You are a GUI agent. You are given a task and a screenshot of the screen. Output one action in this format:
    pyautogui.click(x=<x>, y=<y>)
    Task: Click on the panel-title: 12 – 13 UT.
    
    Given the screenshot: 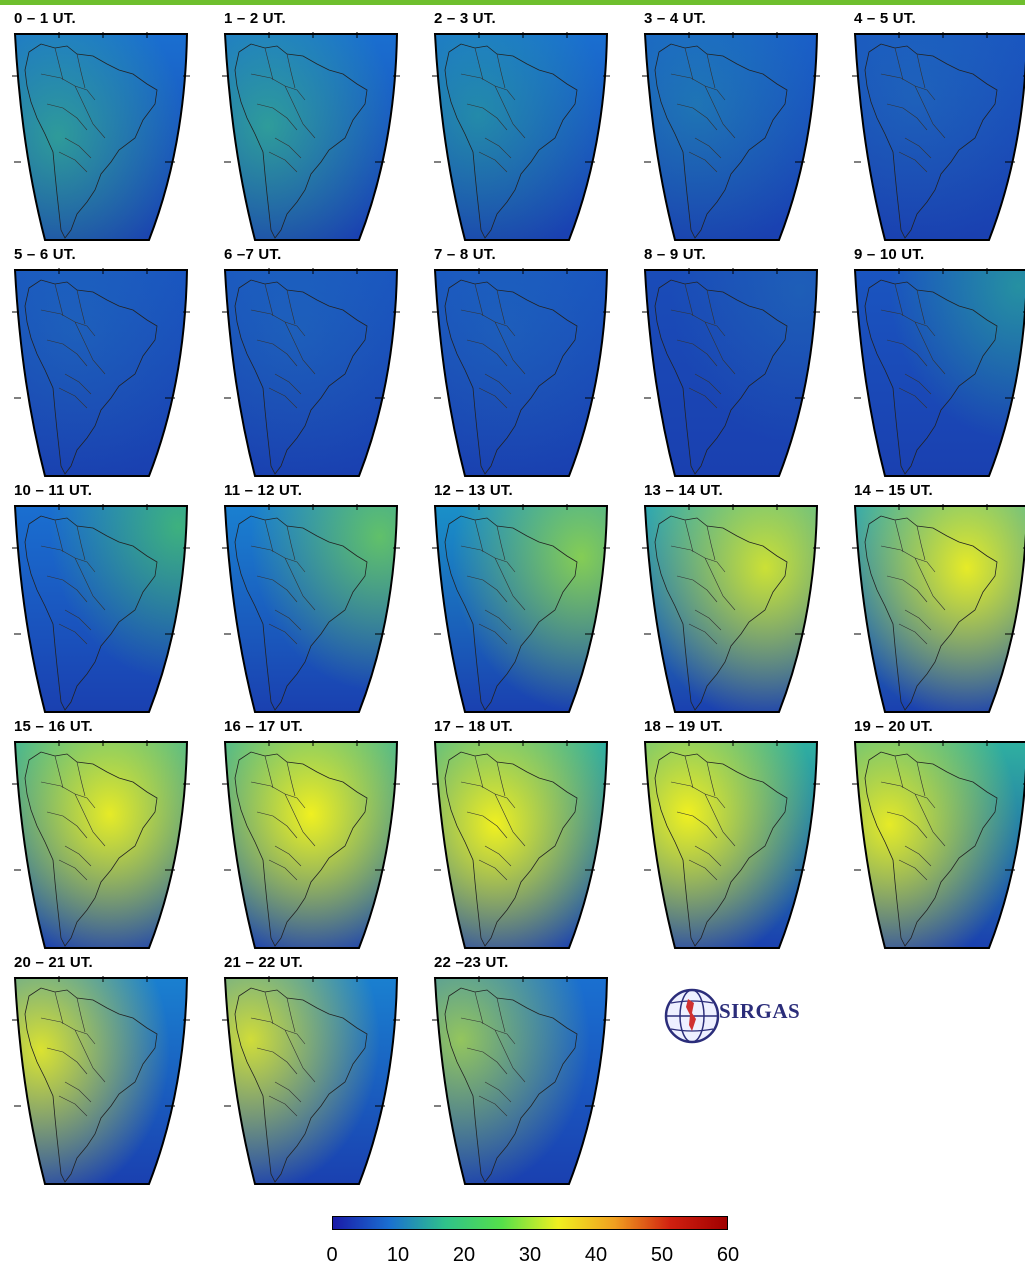 What is the action you would take?
    pyautogui.click(x=473, y=490)
    